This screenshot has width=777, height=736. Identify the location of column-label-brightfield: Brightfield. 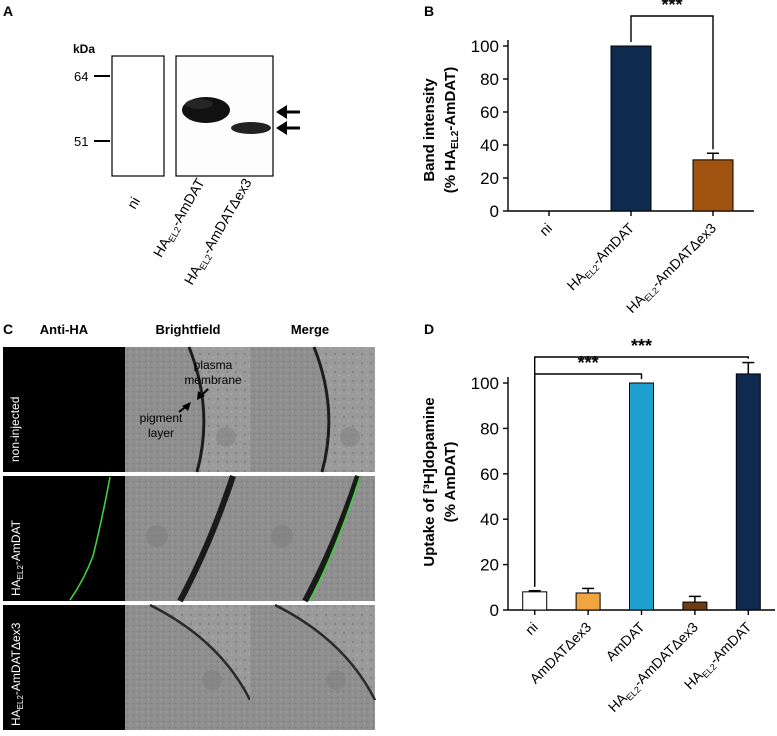
(188, 329).